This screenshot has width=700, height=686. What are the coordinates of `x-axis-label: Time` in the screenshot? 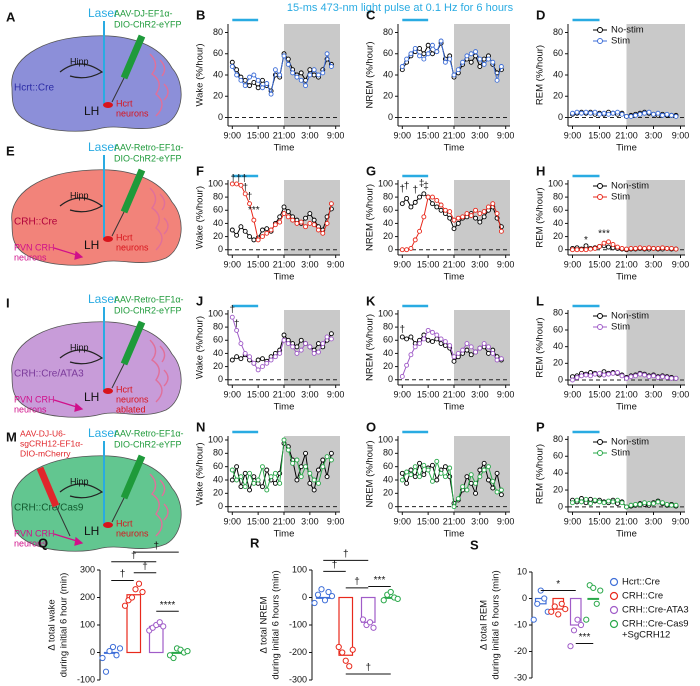 It's located at (284, 277).